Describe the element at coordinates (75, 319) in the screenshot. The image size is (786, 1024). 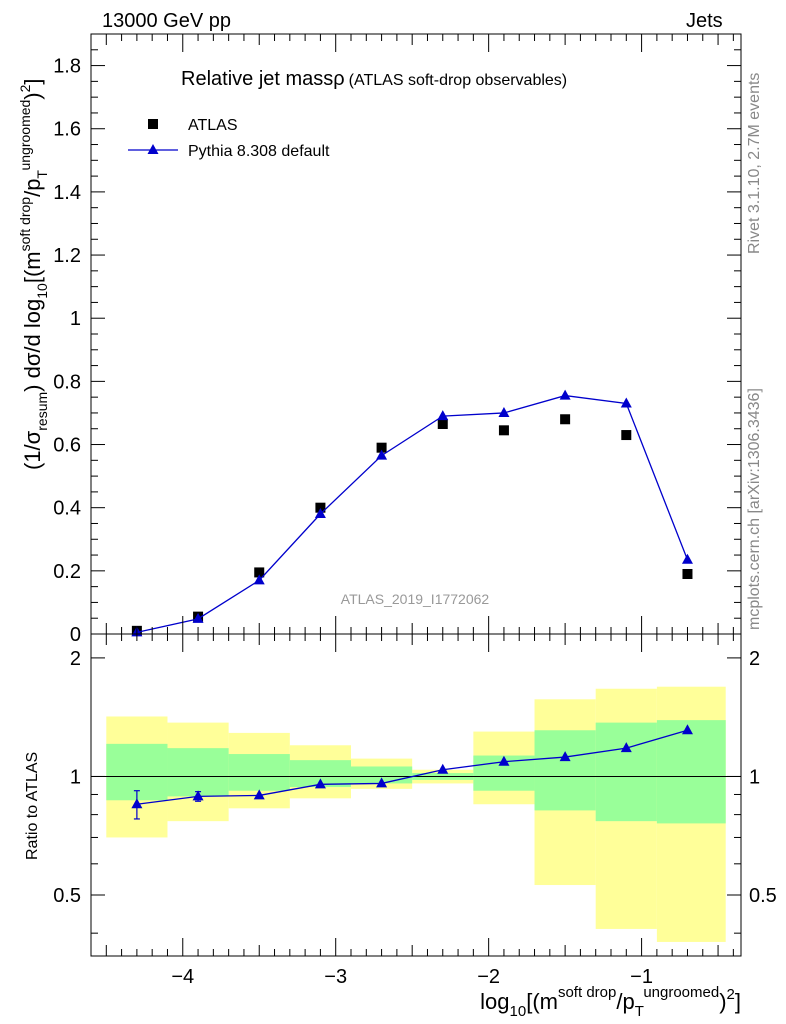
I see `upper-y-tick-label: 1` at that location.